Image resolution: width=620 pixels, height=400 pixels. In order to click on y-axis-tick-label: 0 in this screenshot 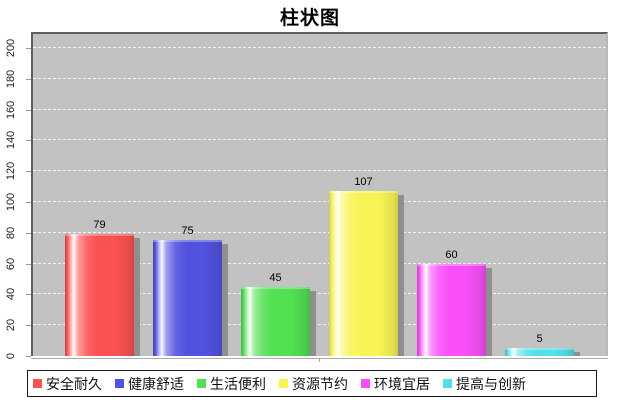, I will do `click(11, 356)`.